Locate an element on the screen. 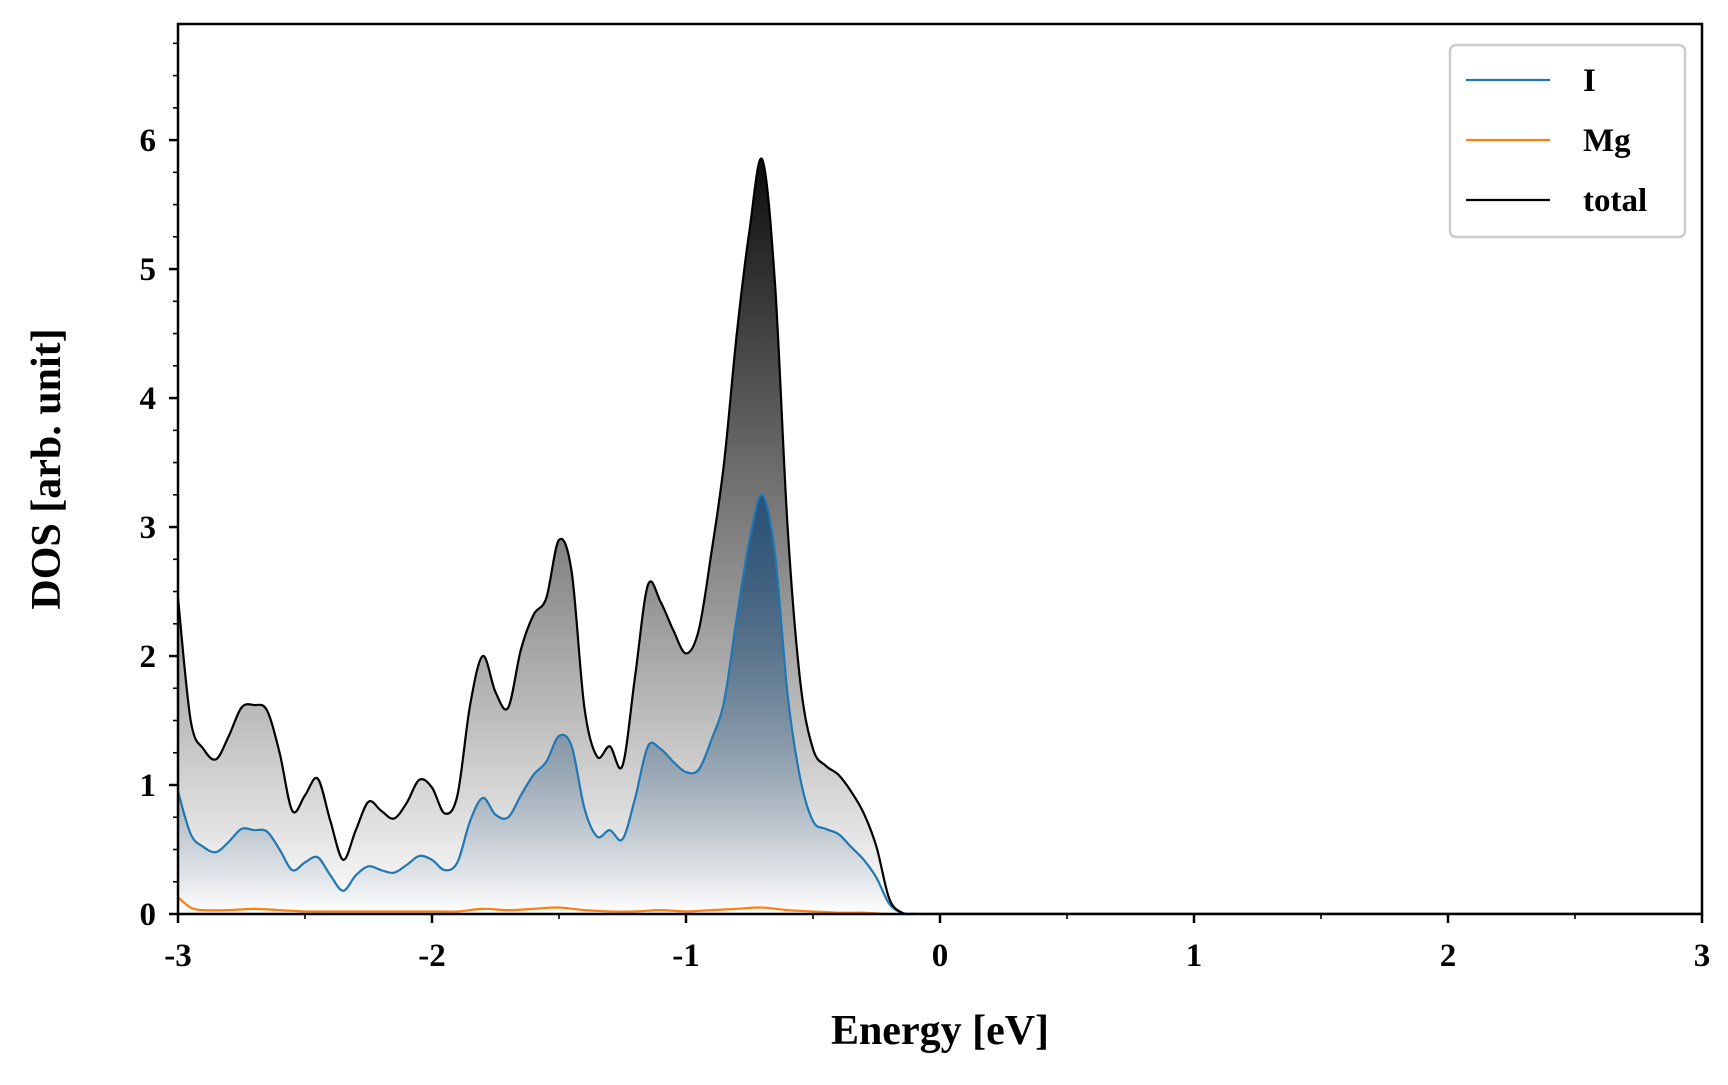 This screenshot has height=1085, width=1728. legend: I Mg total is located at coordinates (1567, 141).